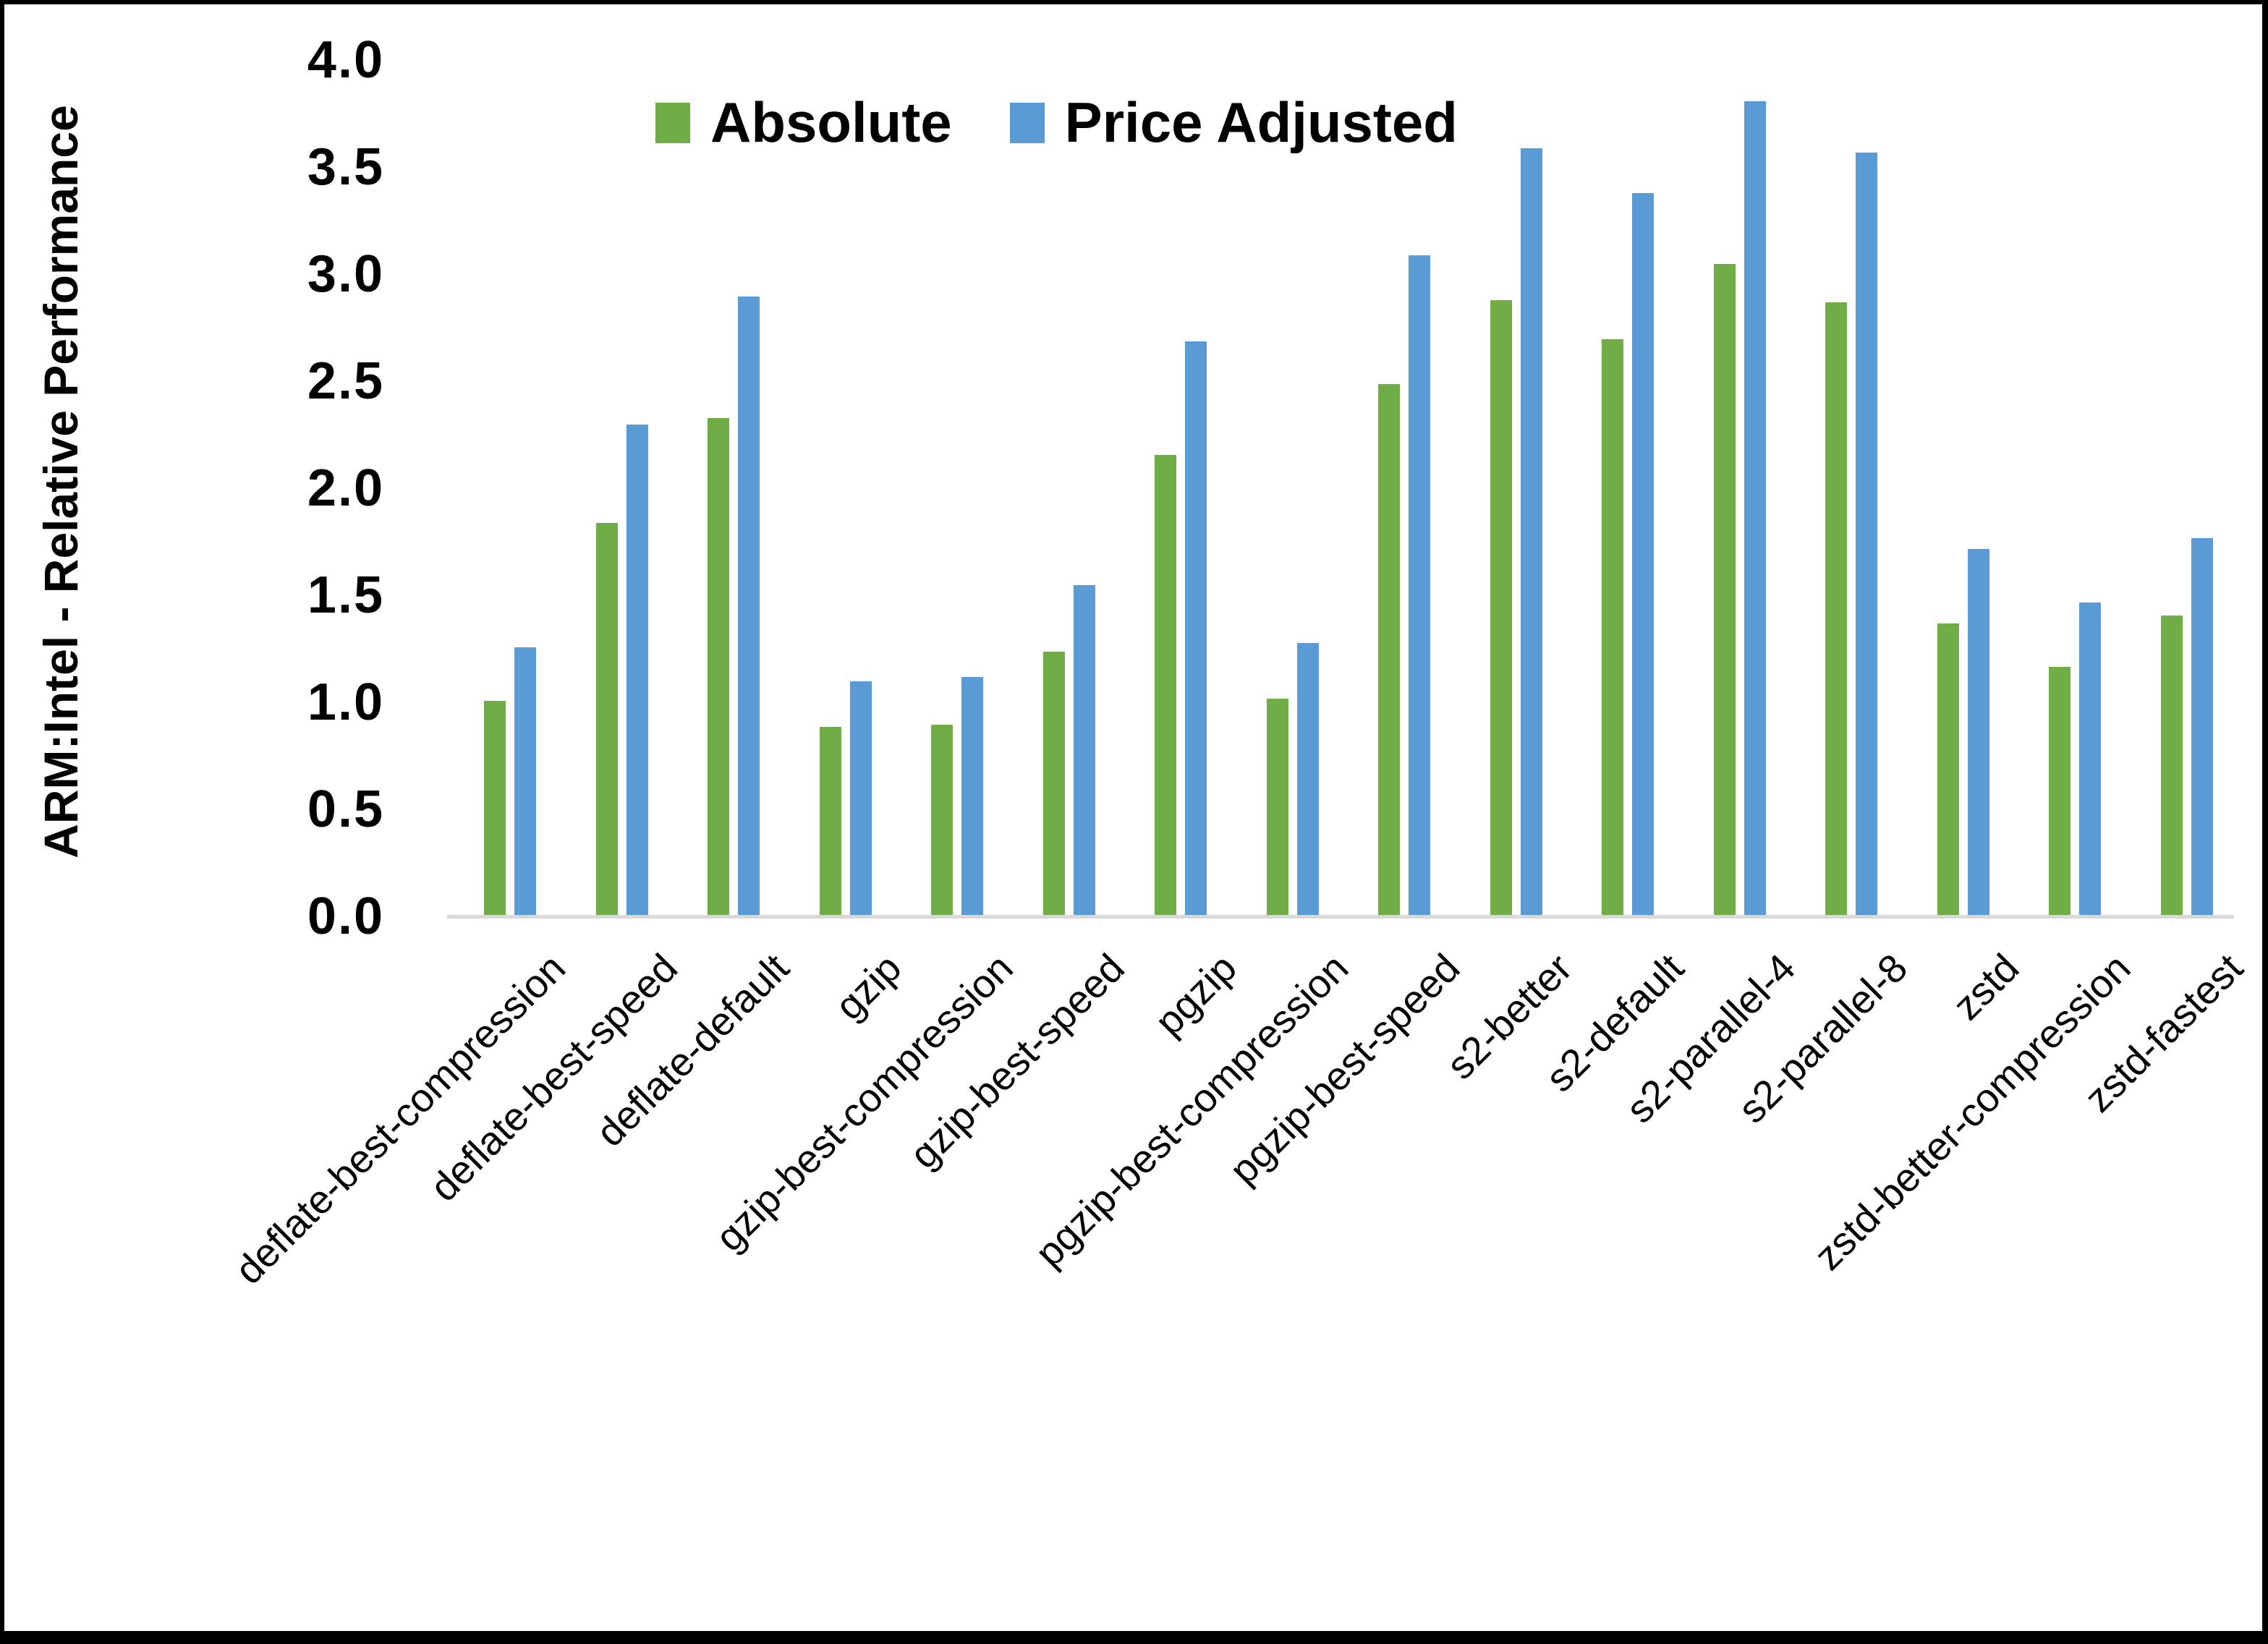 The width and height of the screenshot is (2268, 1644). What do you see at coordinates (1986, 986) in the screenshot?
I see `x-category-label: zstd` at bounding box center [1986, 986].